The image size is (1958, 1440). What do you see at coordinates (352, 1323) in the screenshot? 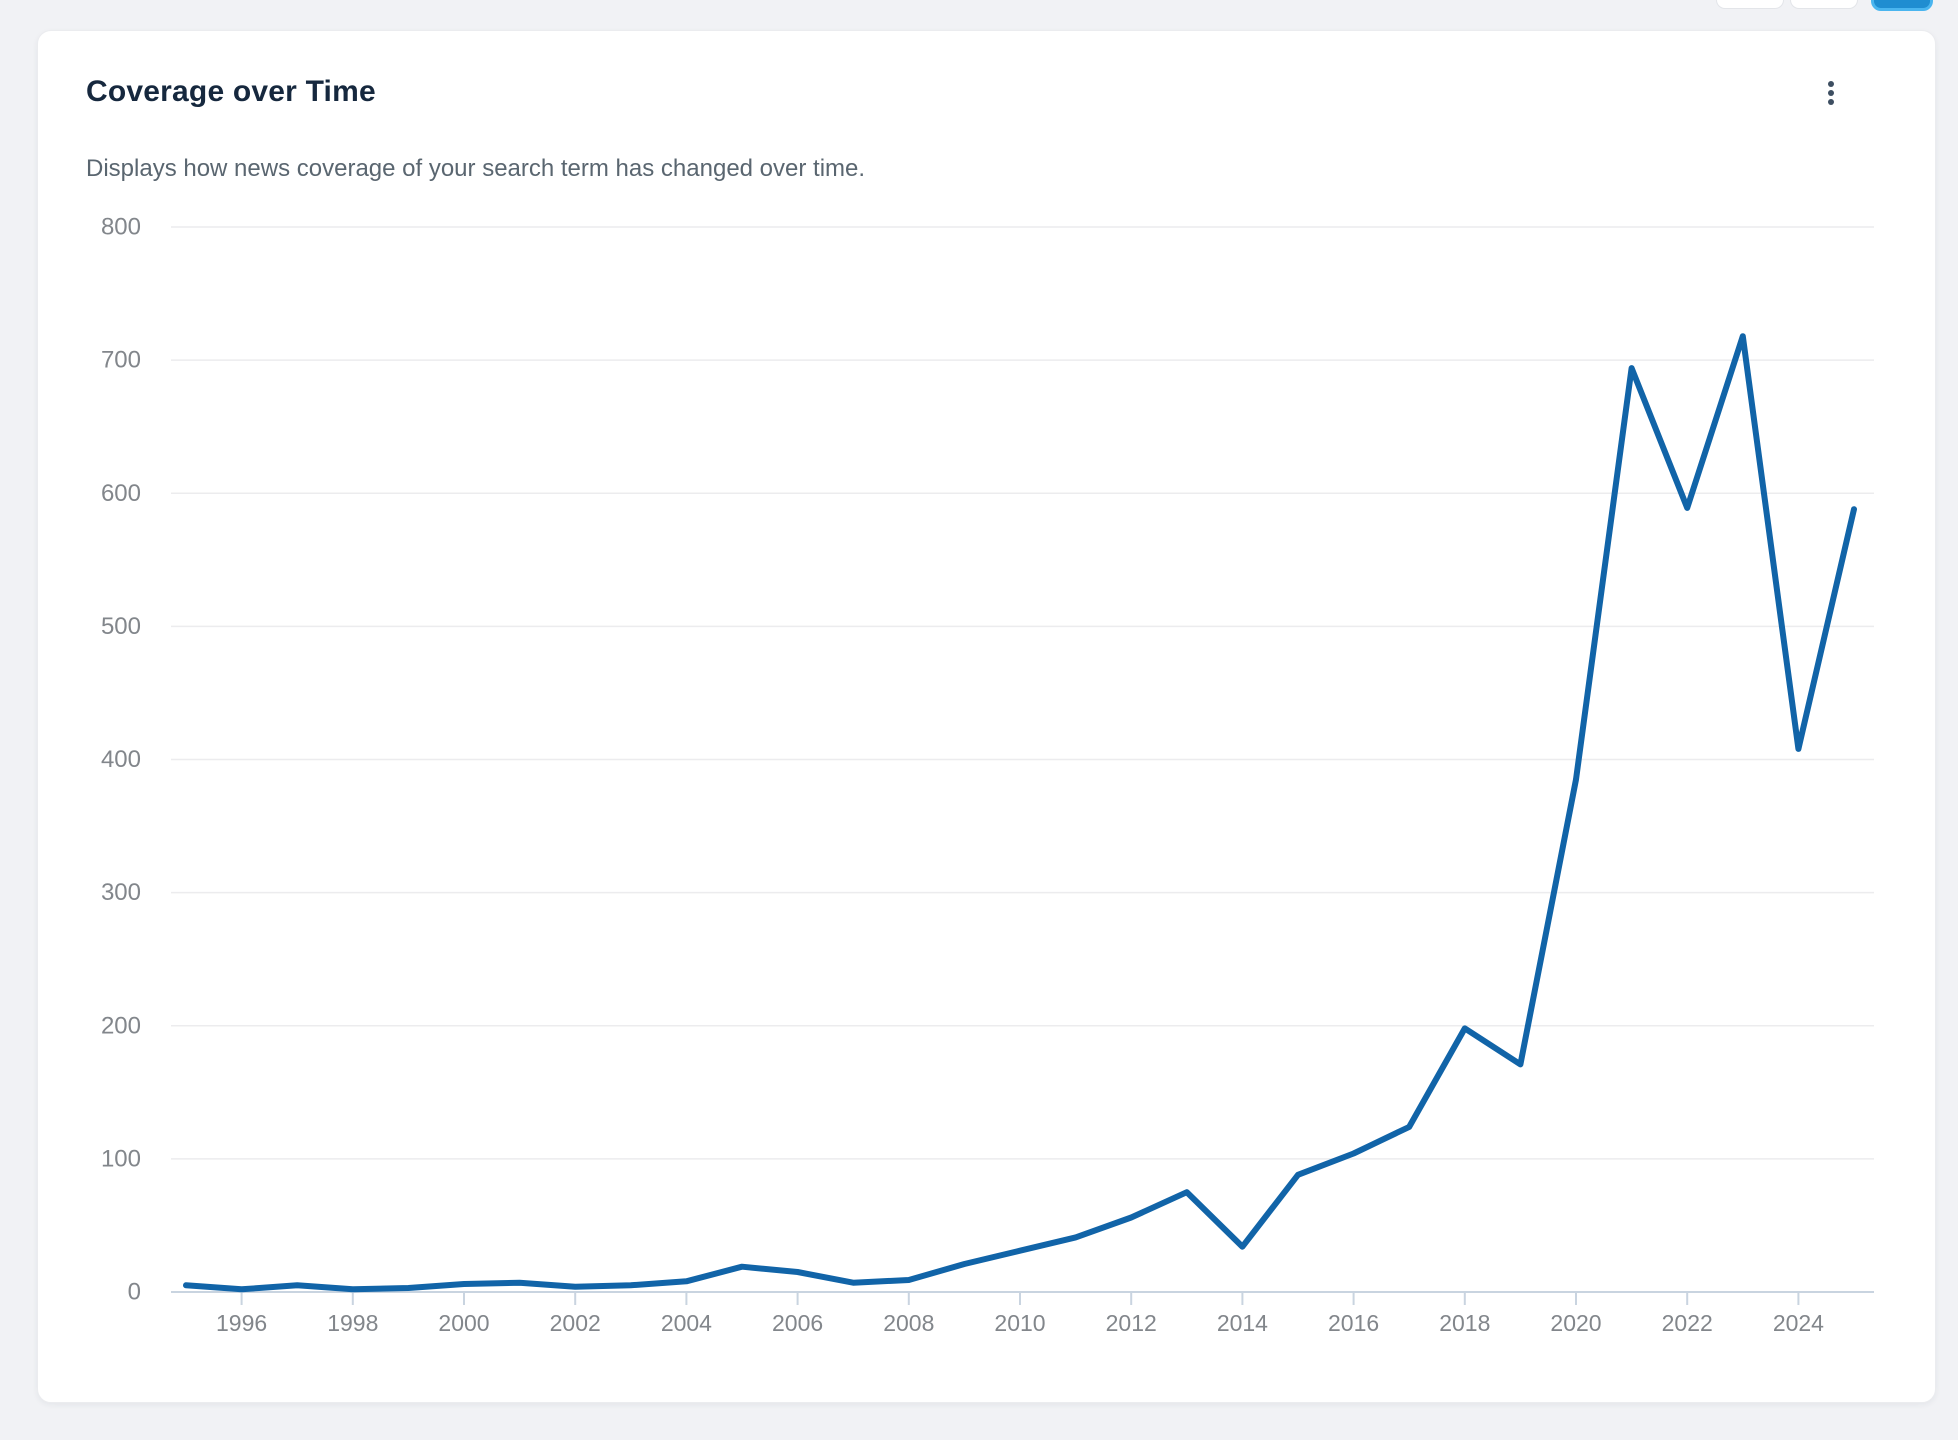
I see `x-tick-label-1998: 1998` at bounding box center [352, 1323].